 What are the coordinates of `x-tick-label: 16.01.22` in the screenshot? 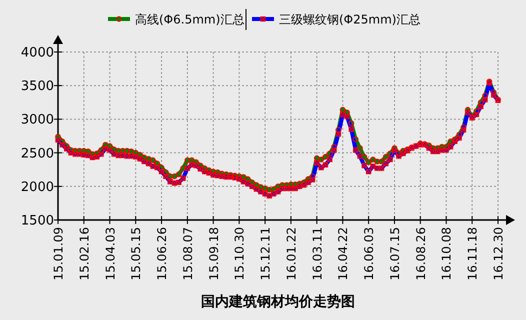 It's located at (291, 253).